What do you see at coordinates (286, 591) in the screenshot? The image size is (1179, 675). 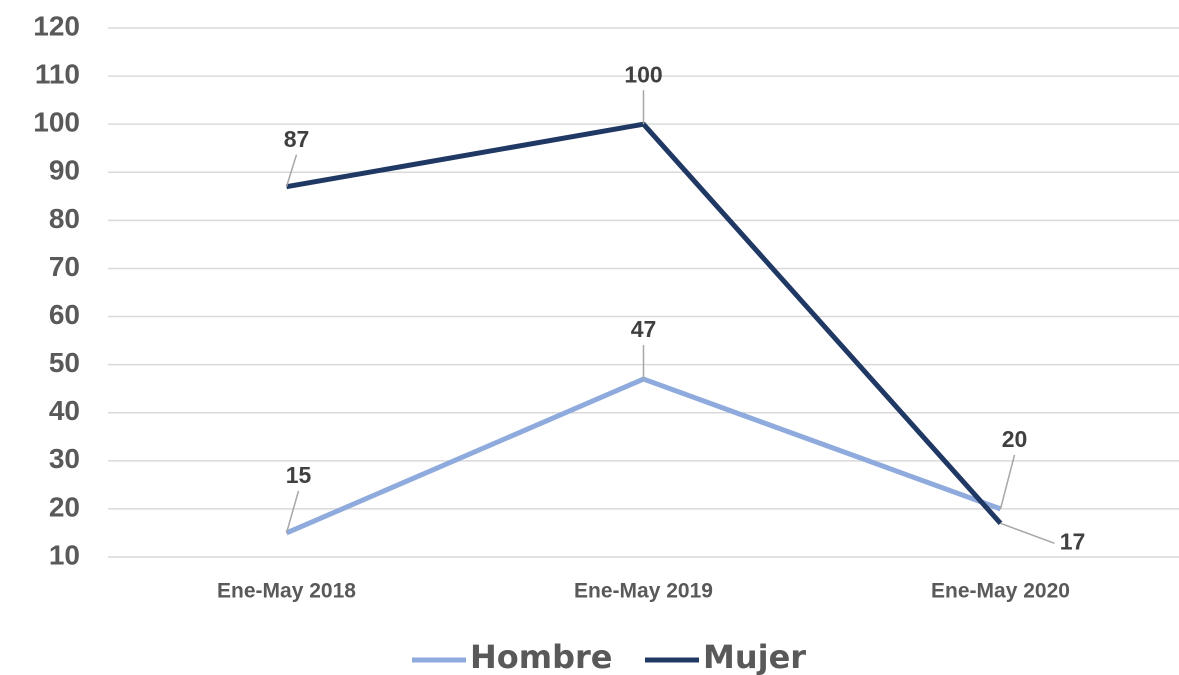 I see `x-tick-label: Ene-May 2018` at bounding box center [286, 591].